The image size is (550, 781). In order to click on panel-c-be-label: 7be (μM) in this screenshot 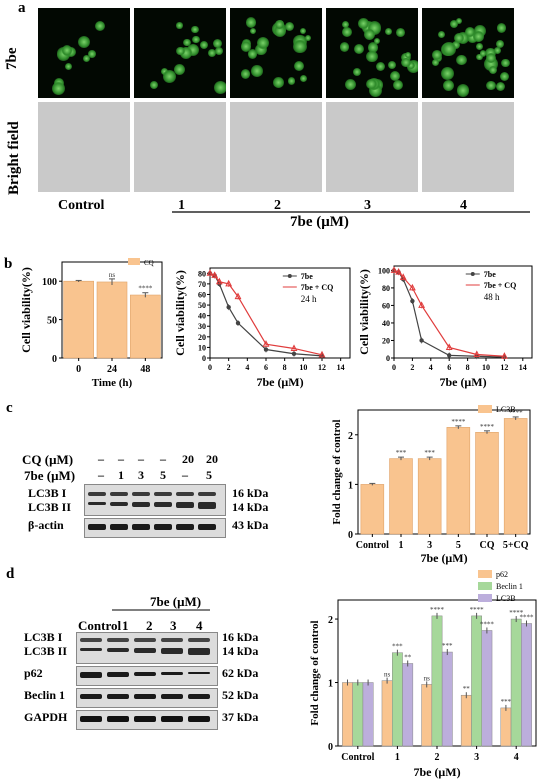, I will do `click(50, 475)`.